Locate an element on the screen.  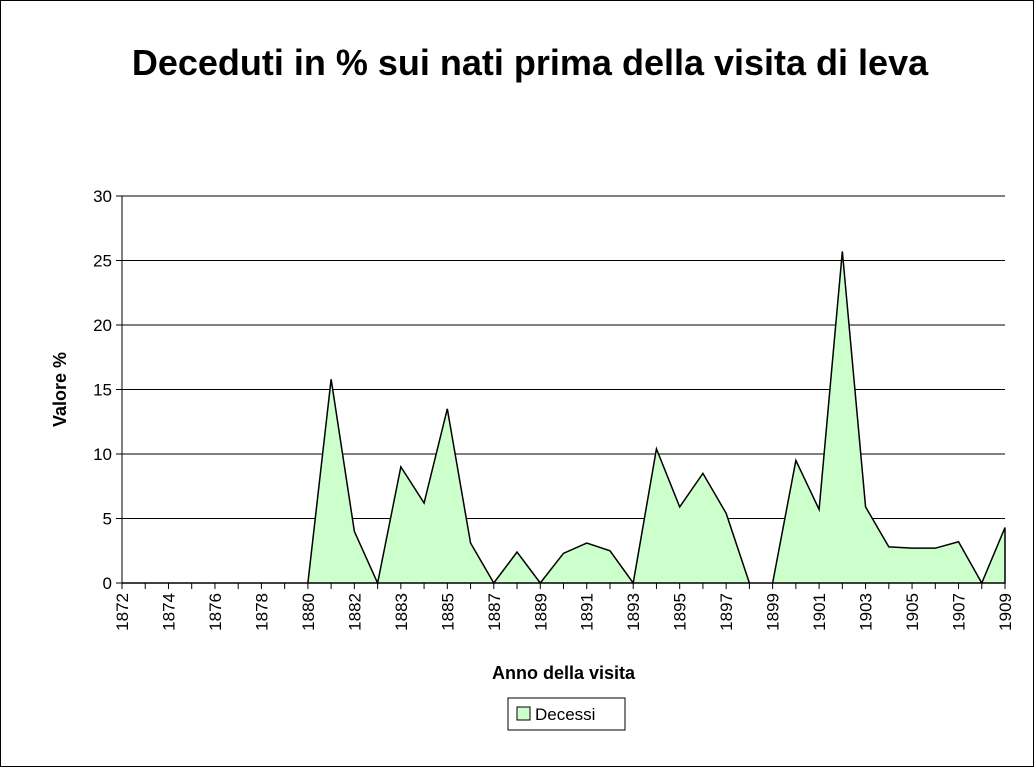
x-tick-label: 1878 is located at coordinates (261, 612).